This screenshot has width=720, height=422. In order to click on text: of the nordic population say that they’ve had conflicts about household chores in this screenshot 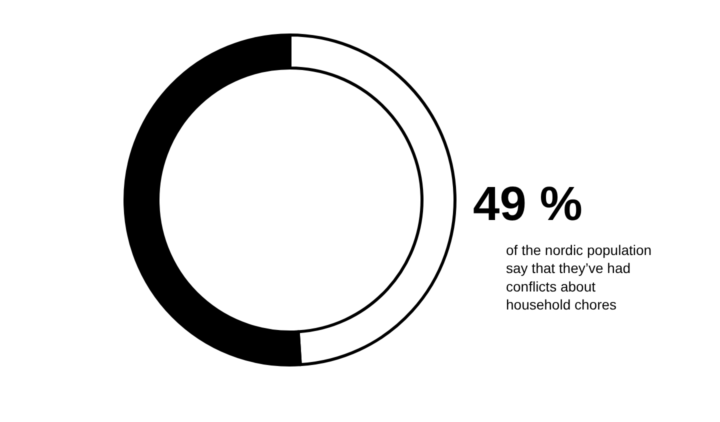, I will do `click(579, 277)`.